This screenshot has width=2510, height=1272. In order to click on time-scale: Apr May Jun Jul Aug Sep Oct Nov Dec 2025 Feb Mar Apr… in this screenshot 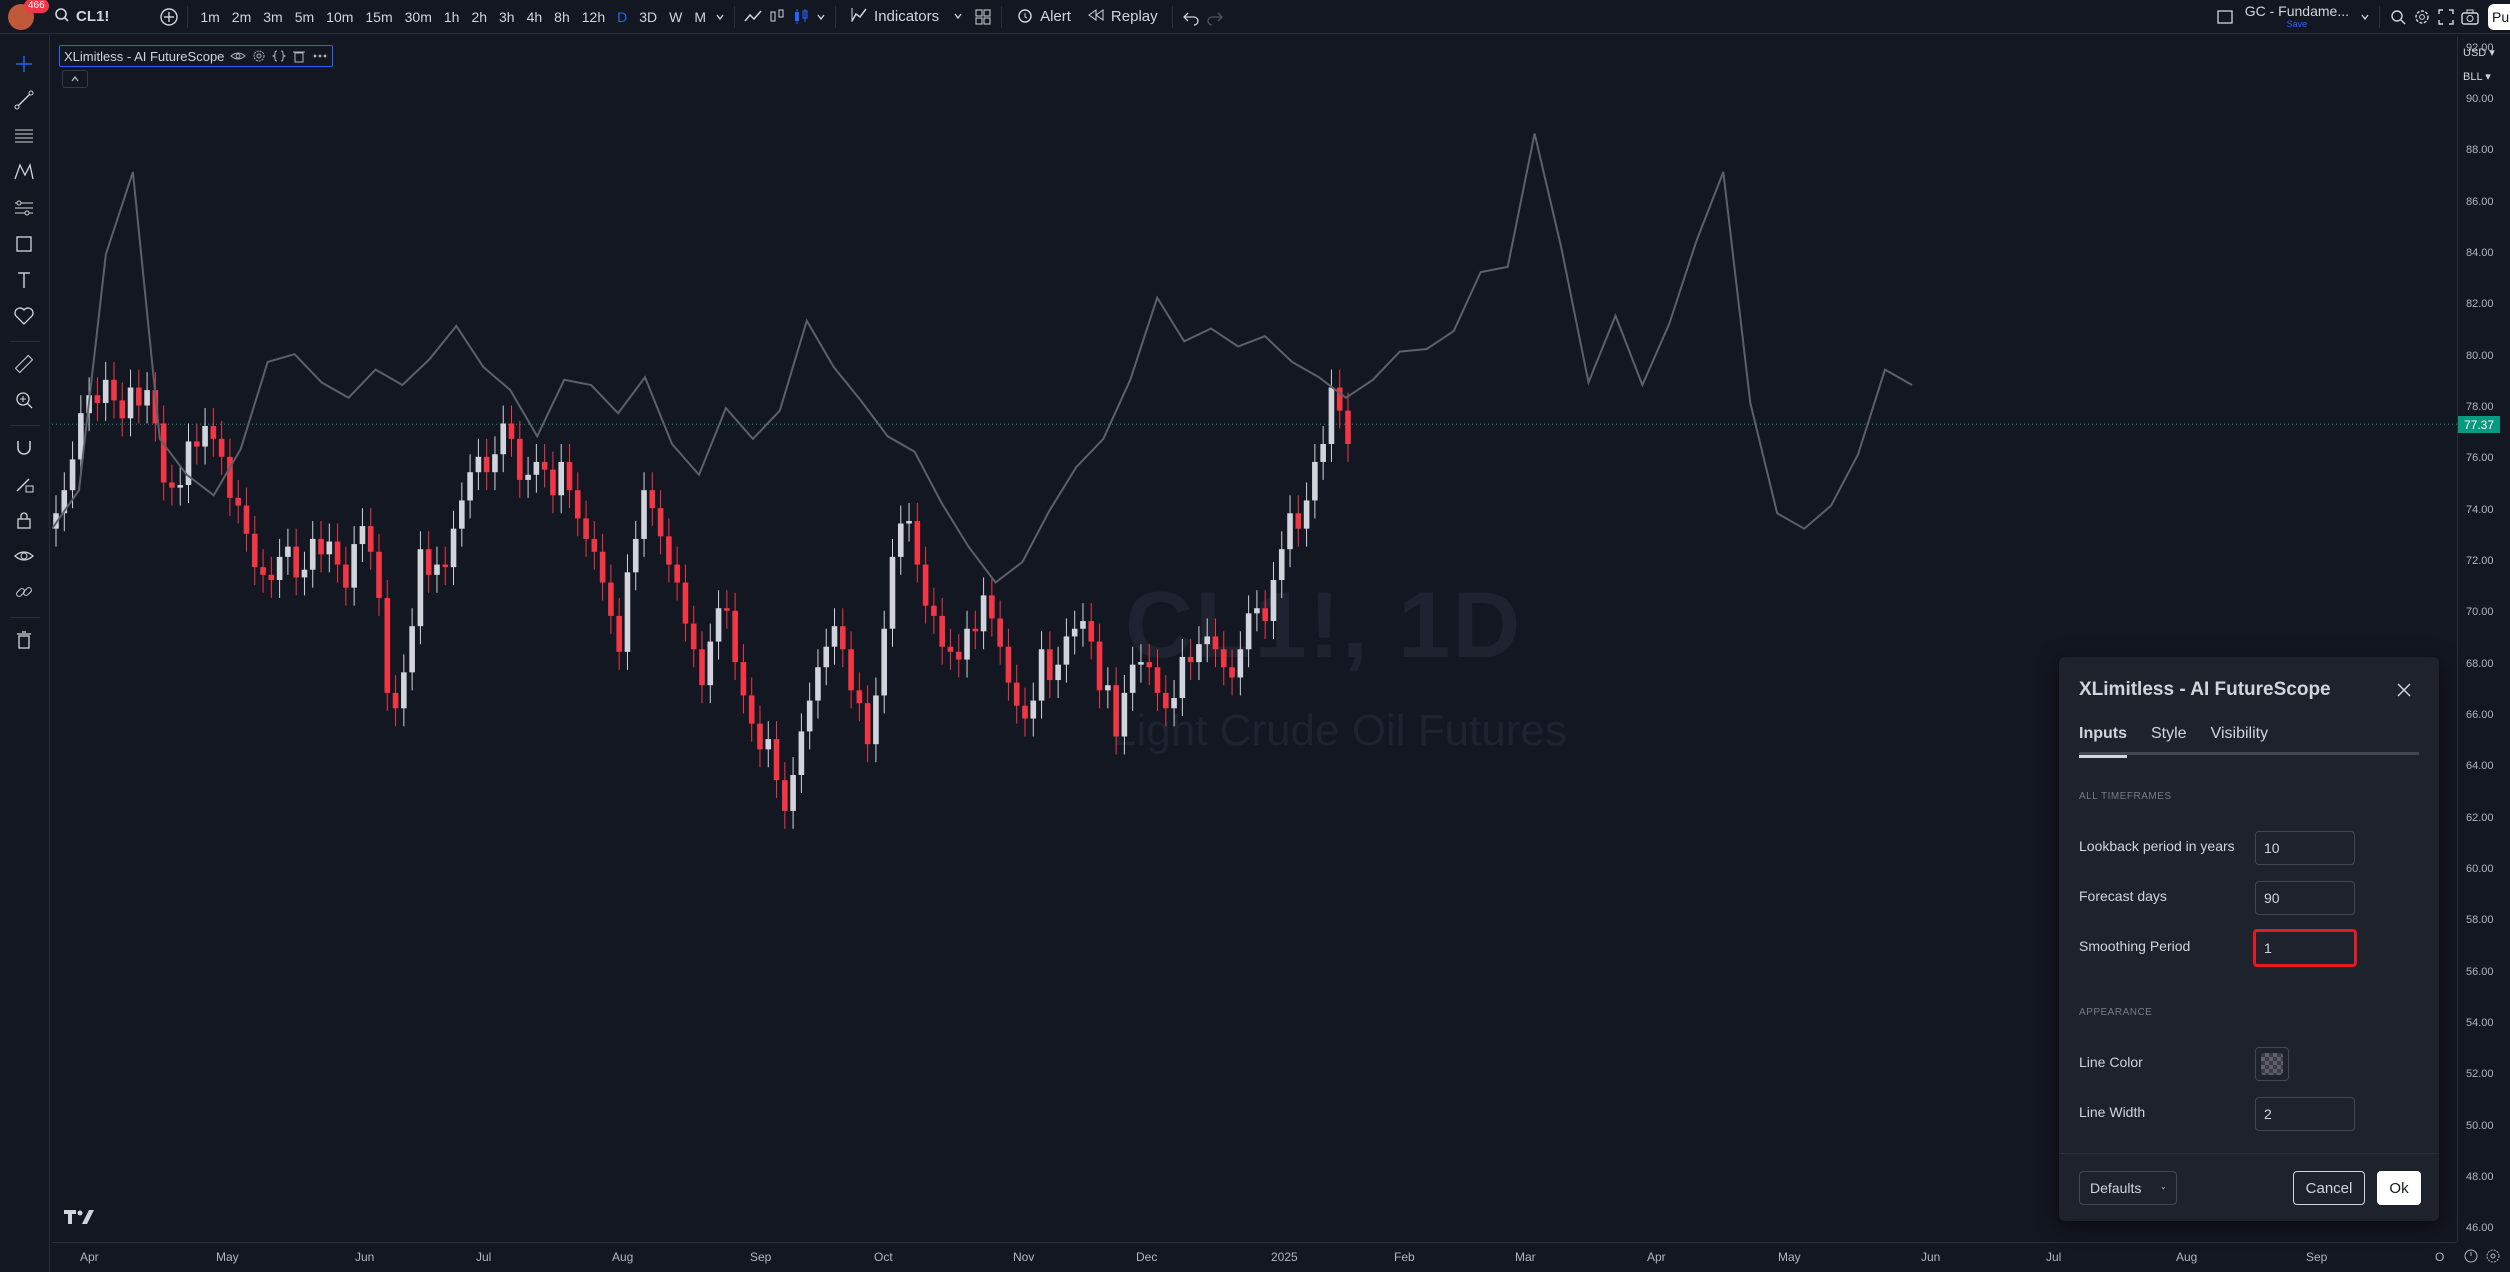, I will do `click(1254, 1257)`.